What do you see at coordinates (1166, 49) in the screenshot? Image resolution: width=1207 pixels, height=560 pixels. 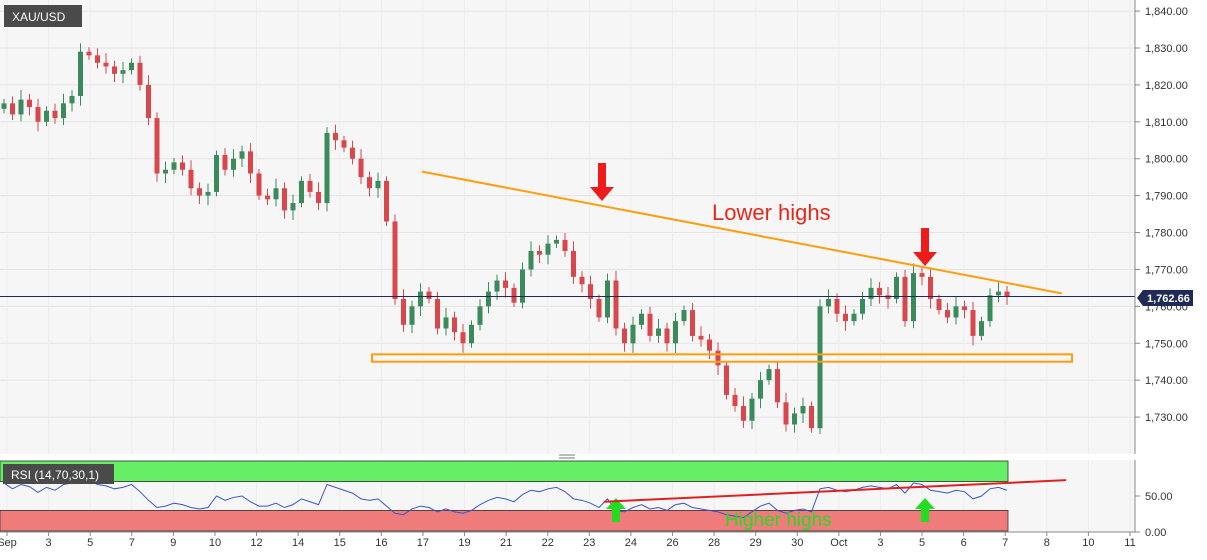 I see `price-tick-label: 1,830.00` at bounding box center [1166, 49].